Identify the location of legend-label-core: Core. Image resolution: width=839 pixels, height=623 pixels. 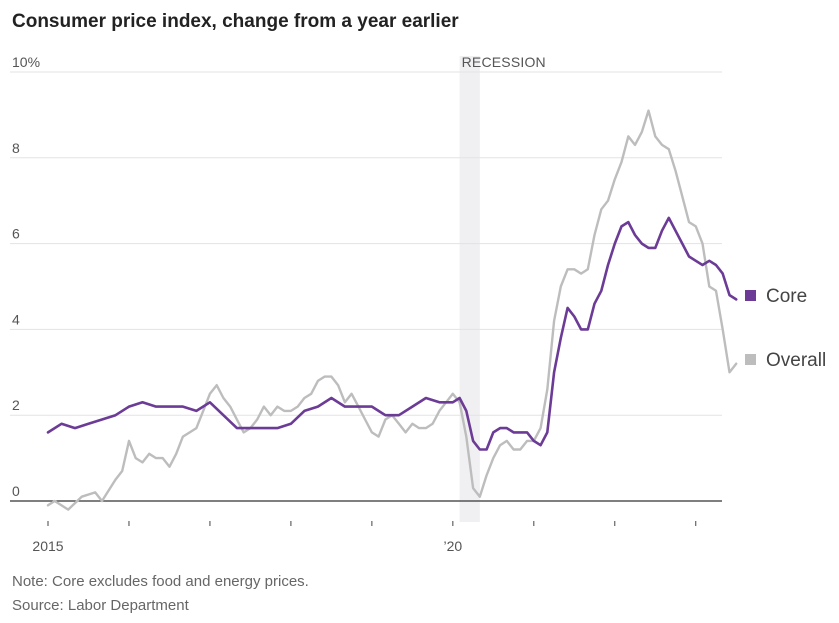
(786, 296).